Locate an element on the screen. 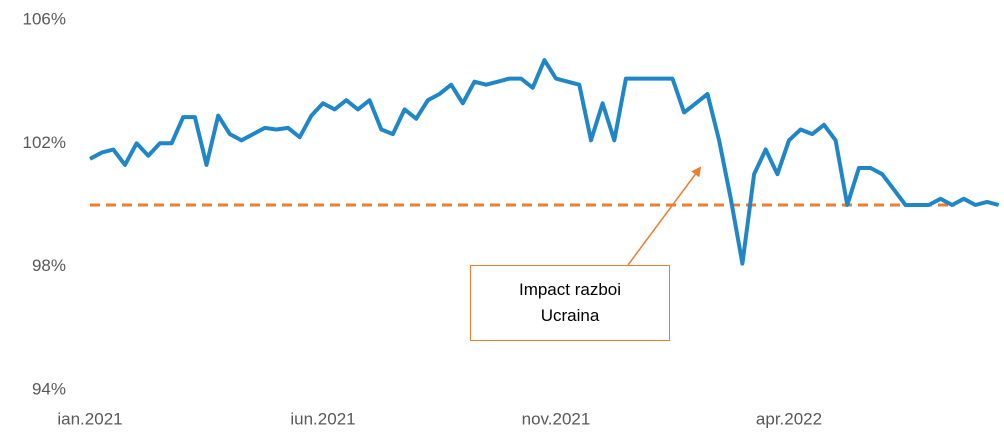 Image resolution: width=1004 pixels, height=436 pixels. y-tick-label: 98% is located at coordinates (49, 265).